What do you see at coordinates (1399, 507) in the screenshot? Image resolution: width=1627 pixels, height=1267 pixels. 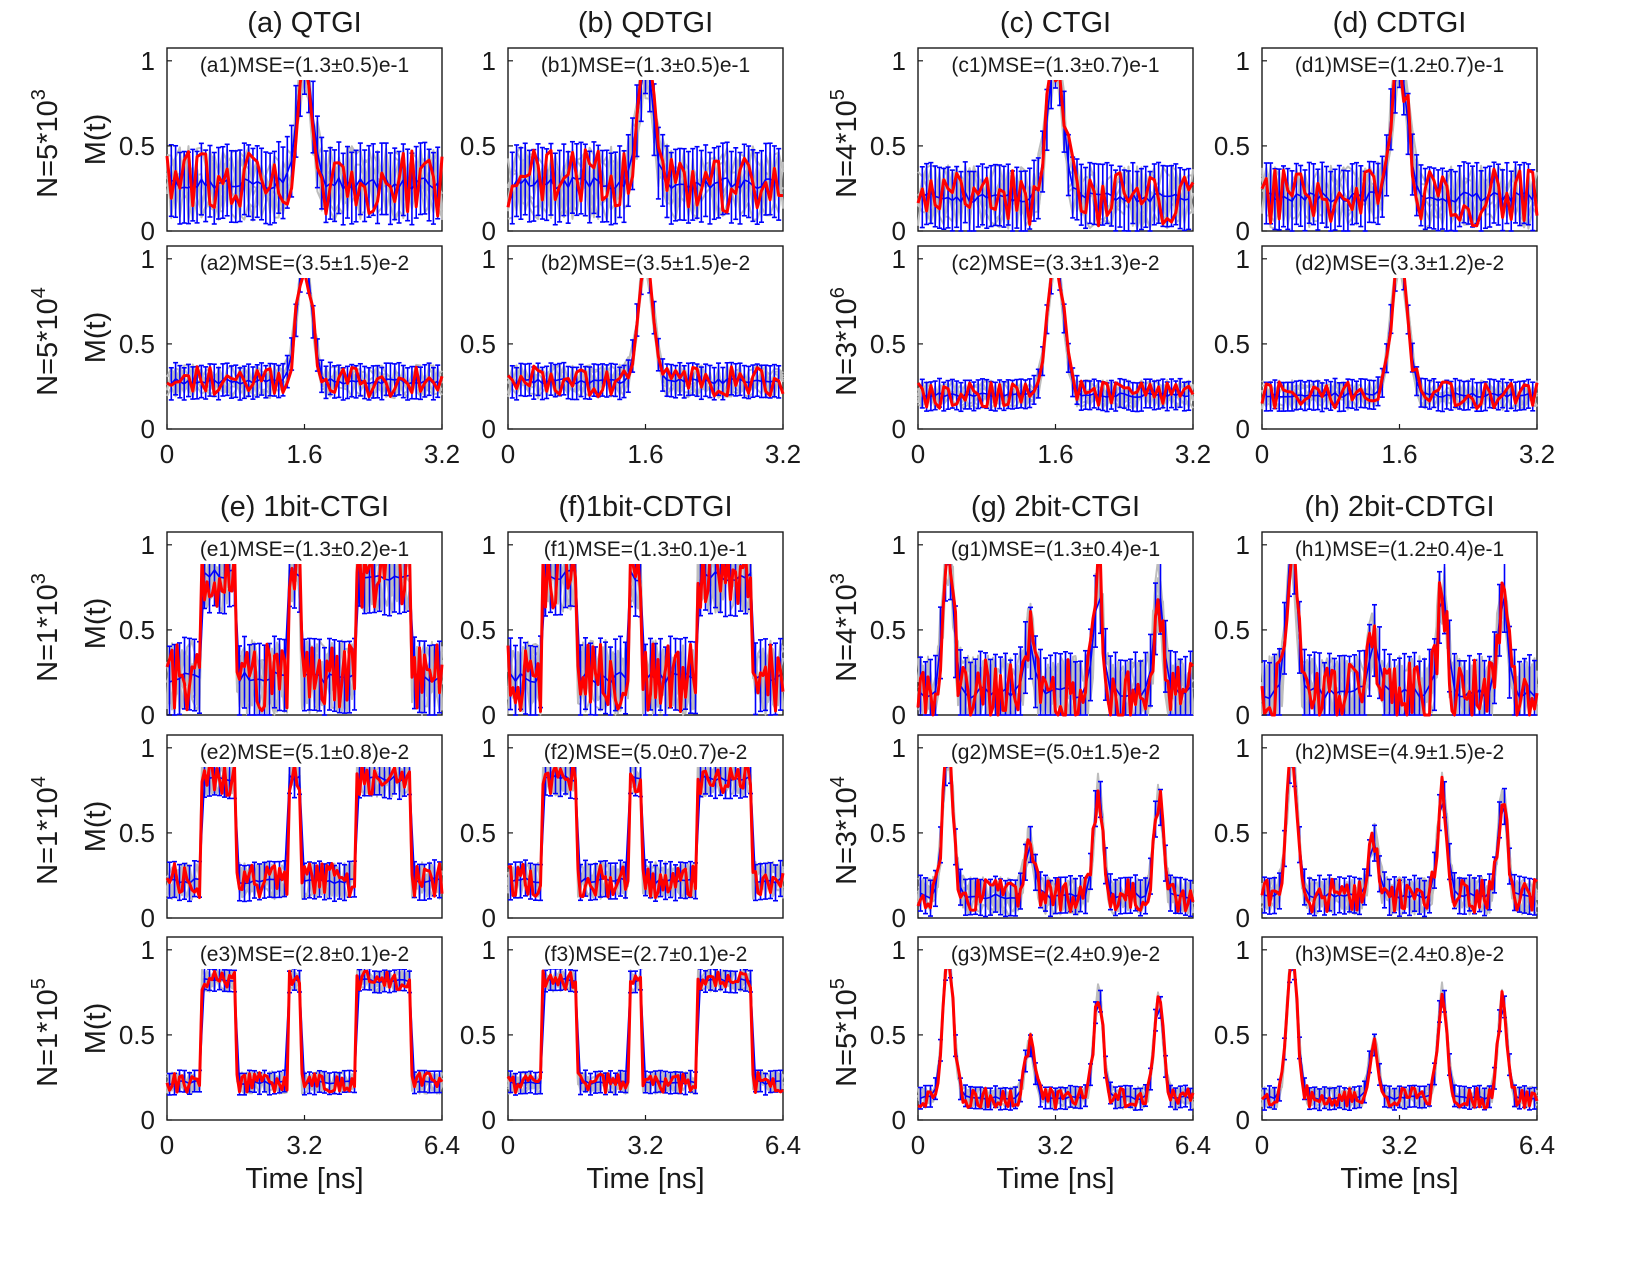 I see `panel-title-h: (h) 2bit-CDTGI` at bounding box center [1399, 507].